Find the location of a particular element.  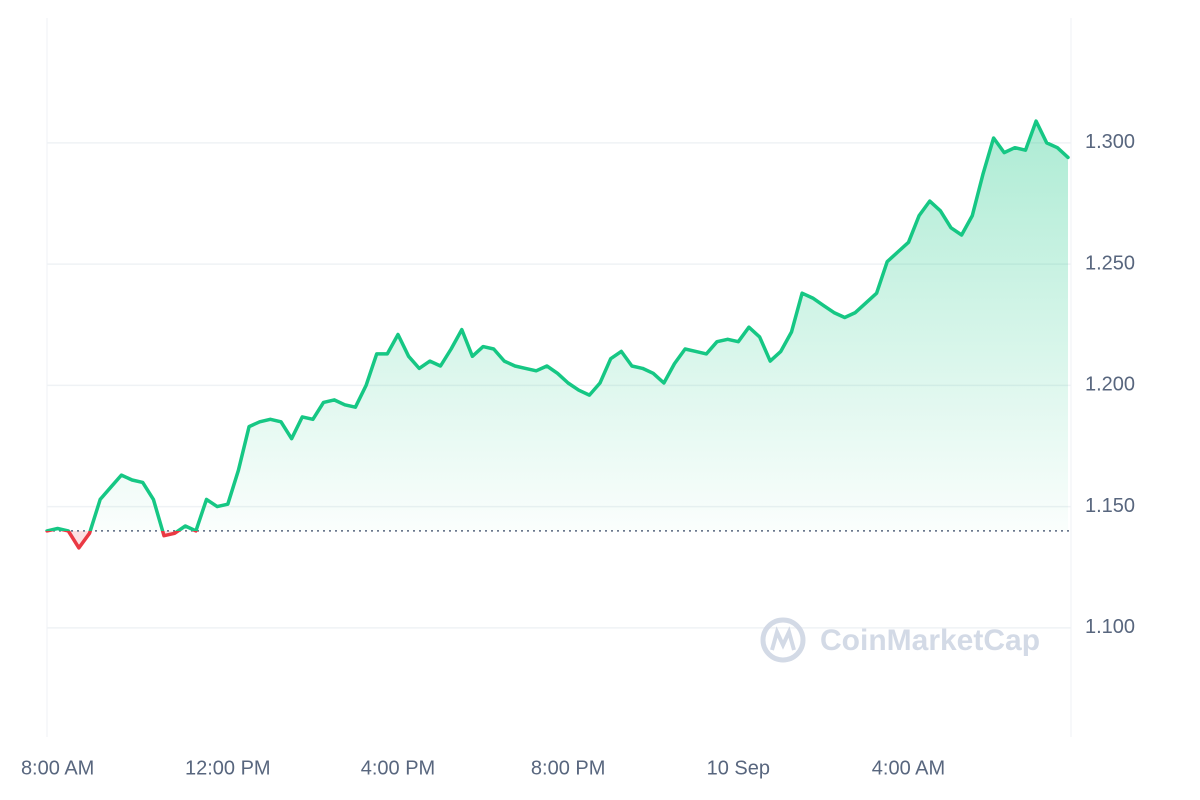

y-tick-label: 1.250 is located at coordinates (1110, 263).